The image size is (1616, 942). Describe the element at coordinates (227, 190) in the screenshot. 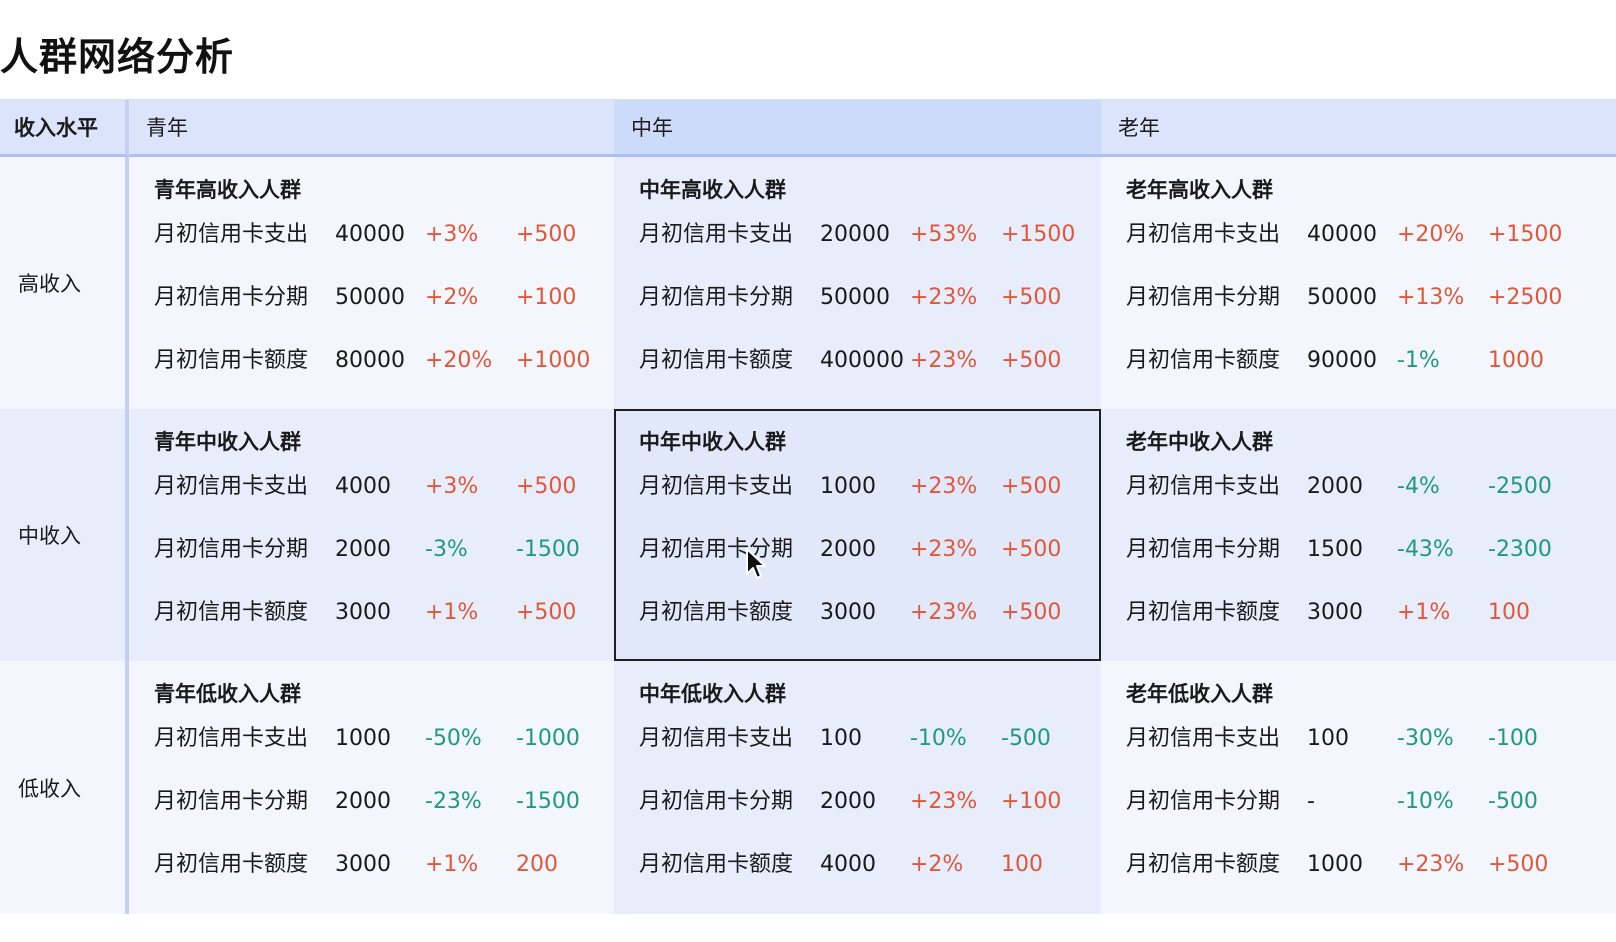

I see `group-name: 青年高收入人群` at that location.